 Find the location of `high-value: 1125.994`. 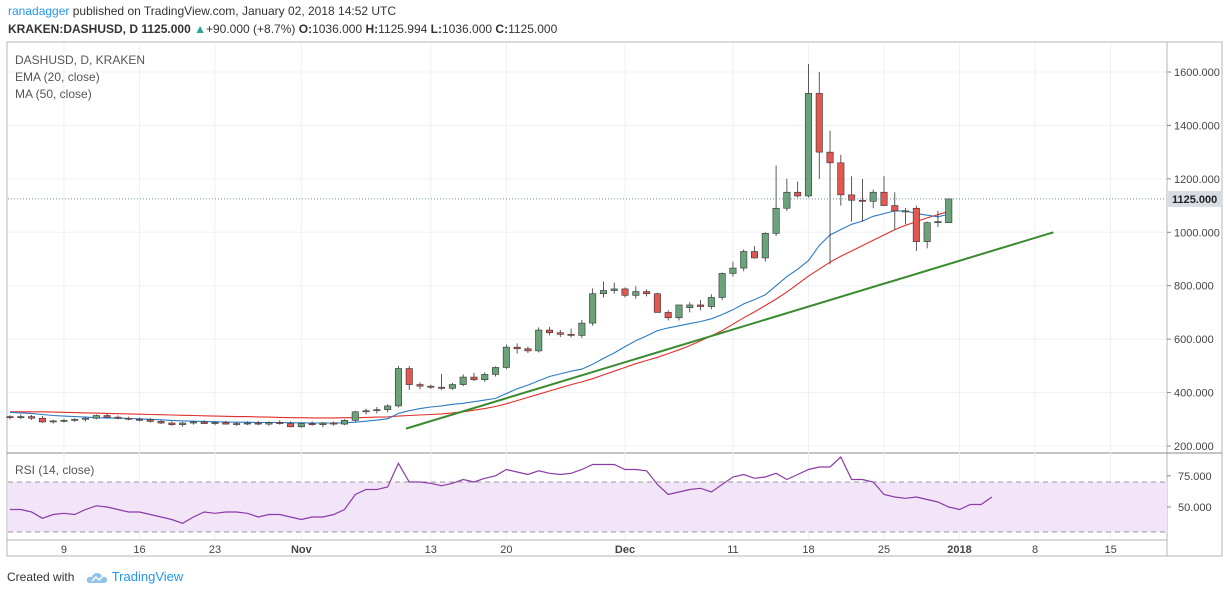

high-value: 1125.994 is located at coordinates (403, 29).